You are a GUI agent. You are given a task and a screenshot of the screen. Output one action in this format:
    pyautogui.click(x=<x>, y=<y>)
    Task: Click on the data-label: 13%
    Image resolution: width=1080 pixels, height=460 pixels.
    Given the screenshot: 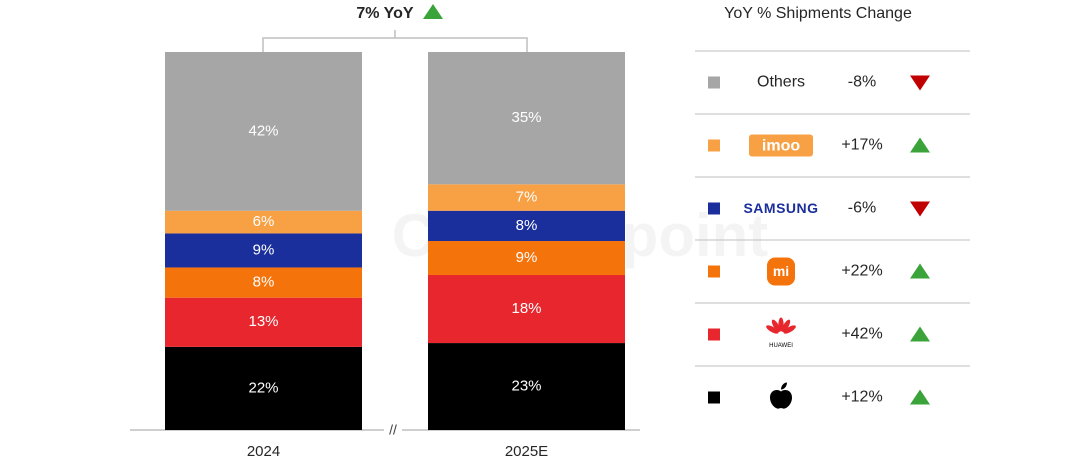 What is the action you would take?
    pyautogui.click(x=263, y=321)
    